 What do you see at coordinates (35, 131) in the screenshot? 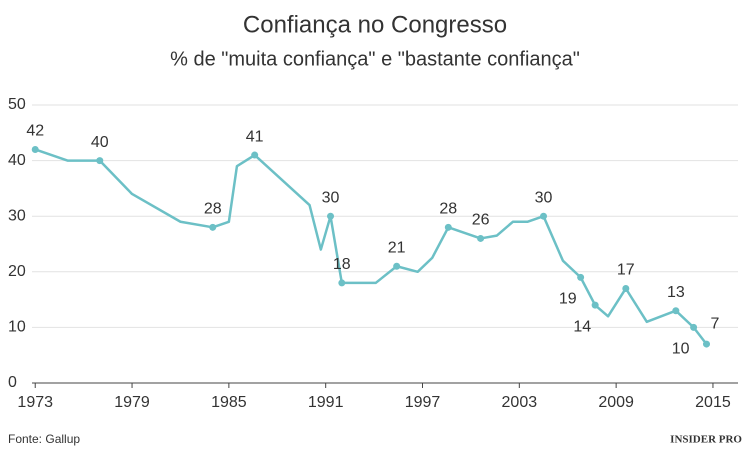
I see `data-label: 42` at bounding box center [35, 131].